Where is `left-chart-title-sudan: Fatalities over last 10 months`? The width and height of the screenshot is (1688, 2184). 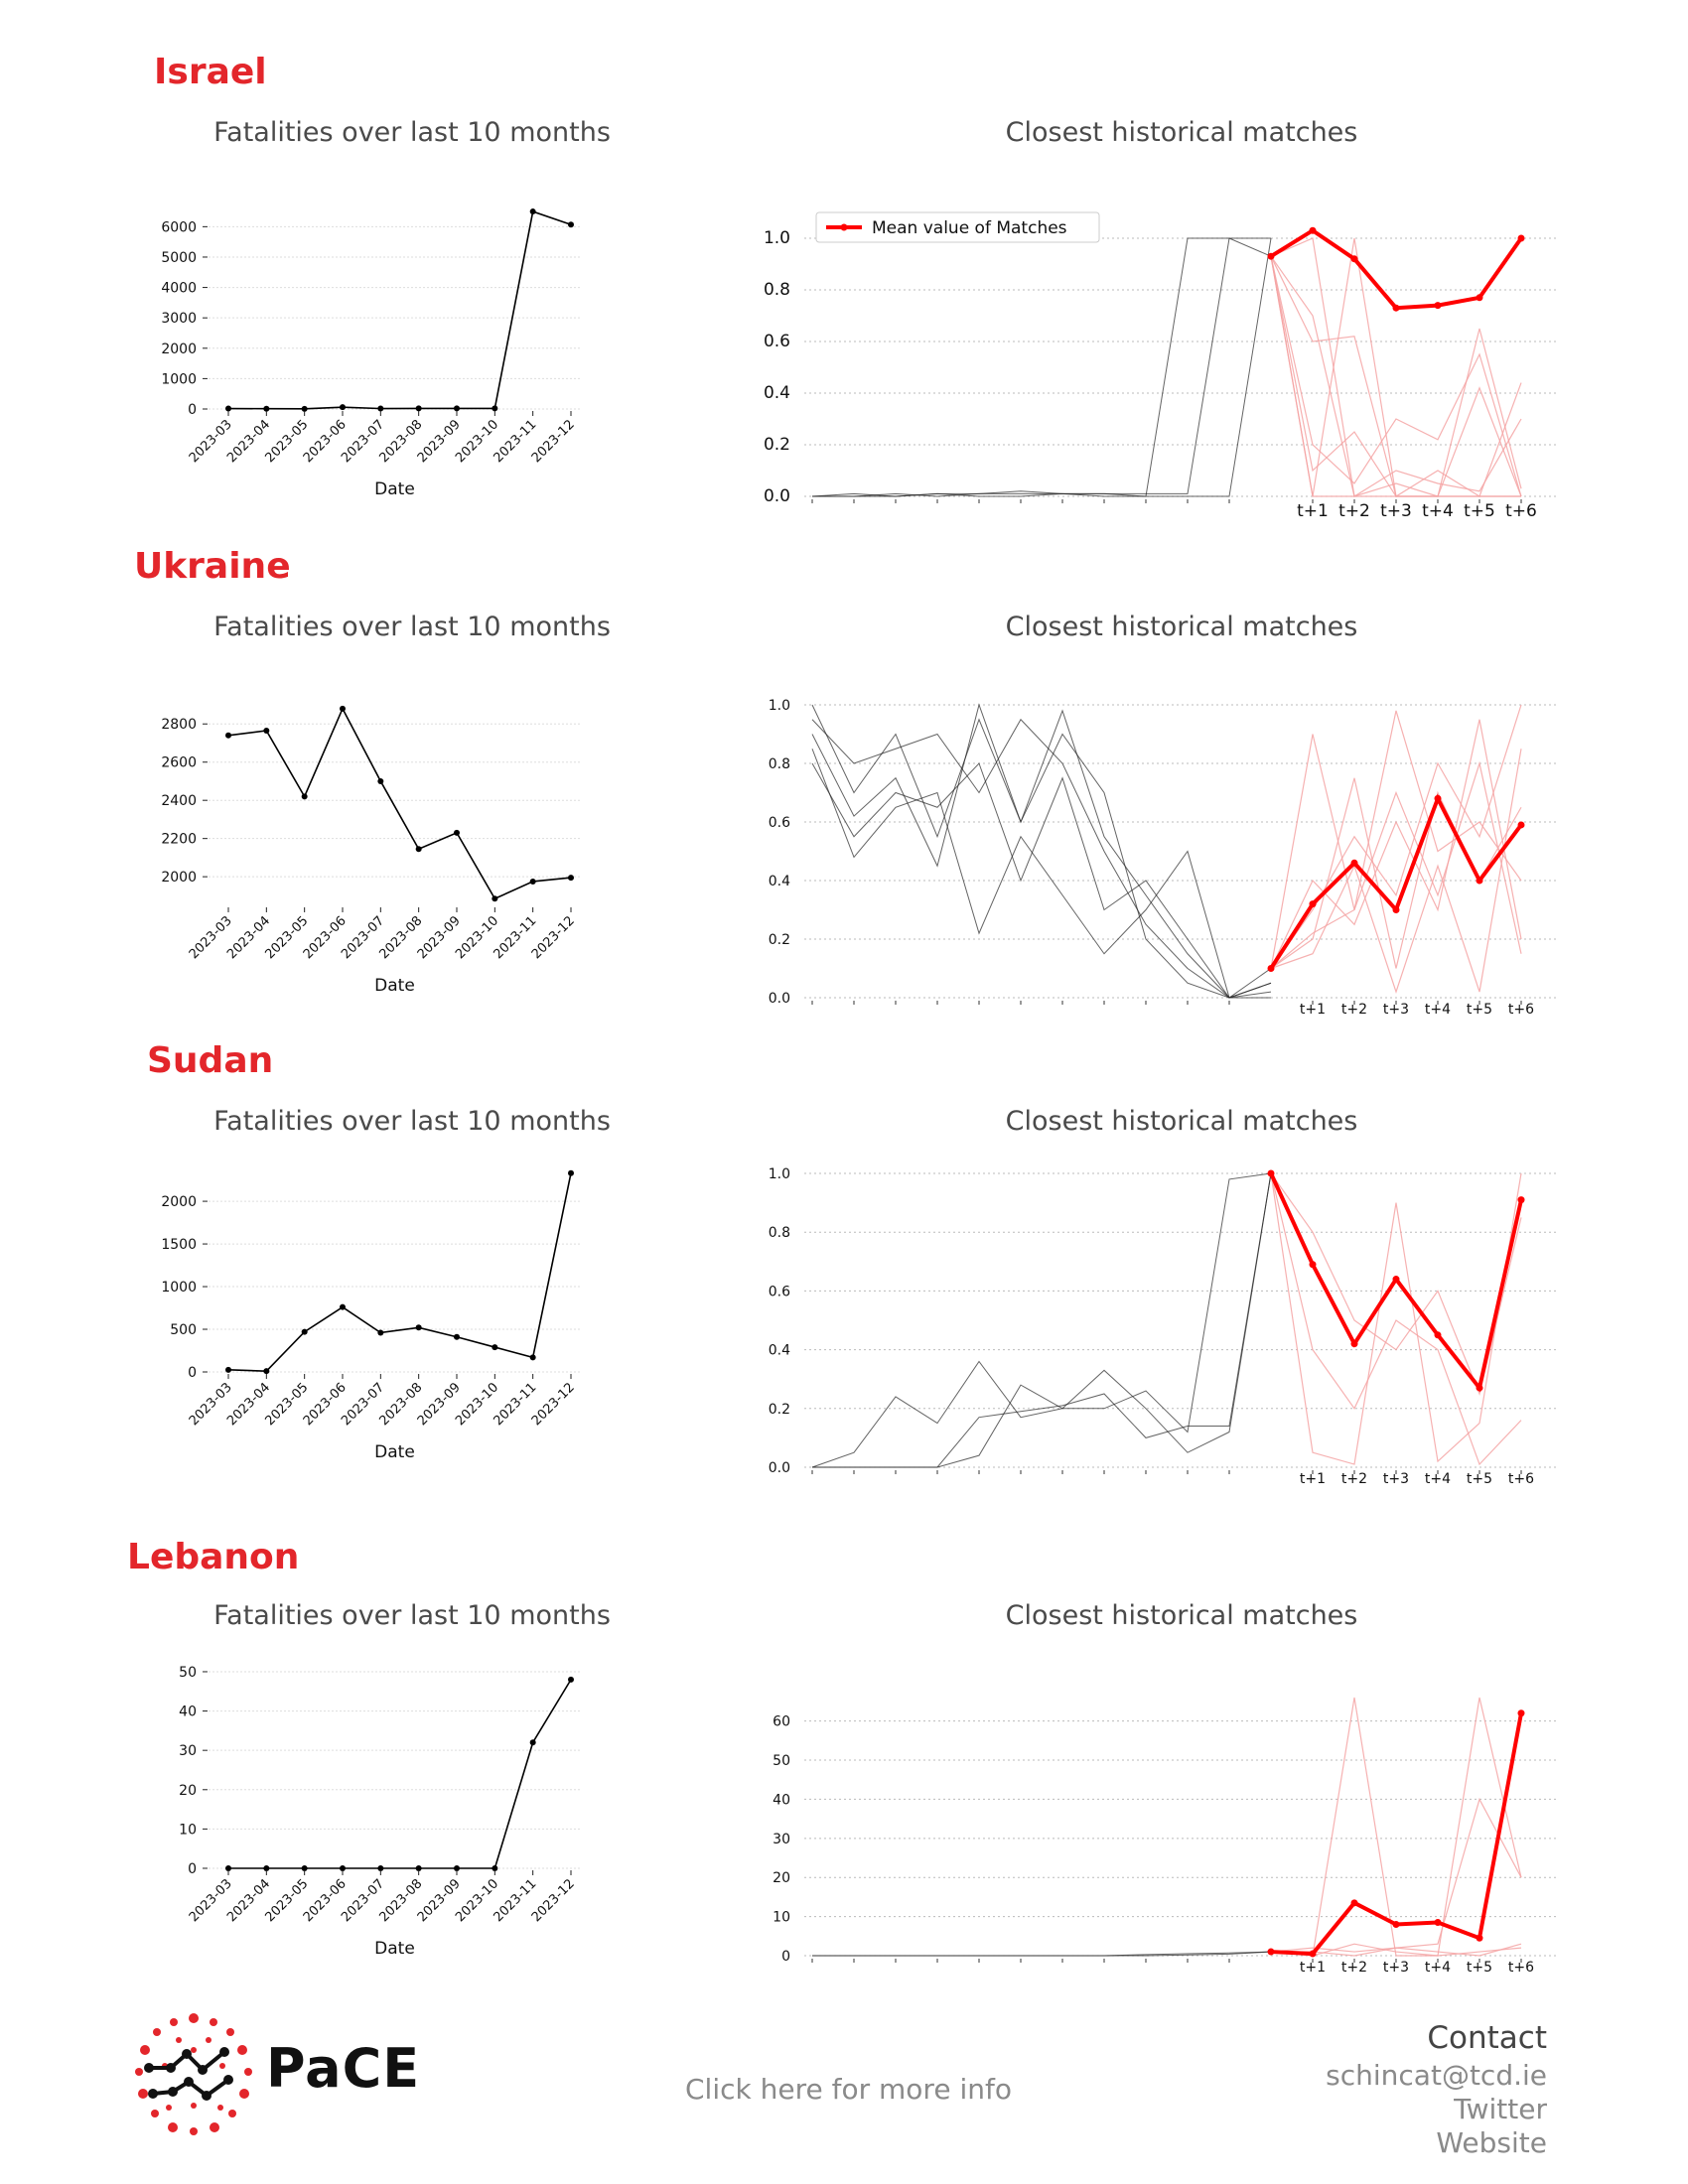 left-chart-title-sudan: Fatalities over last 10 months is located at coordinates (412, 1121).